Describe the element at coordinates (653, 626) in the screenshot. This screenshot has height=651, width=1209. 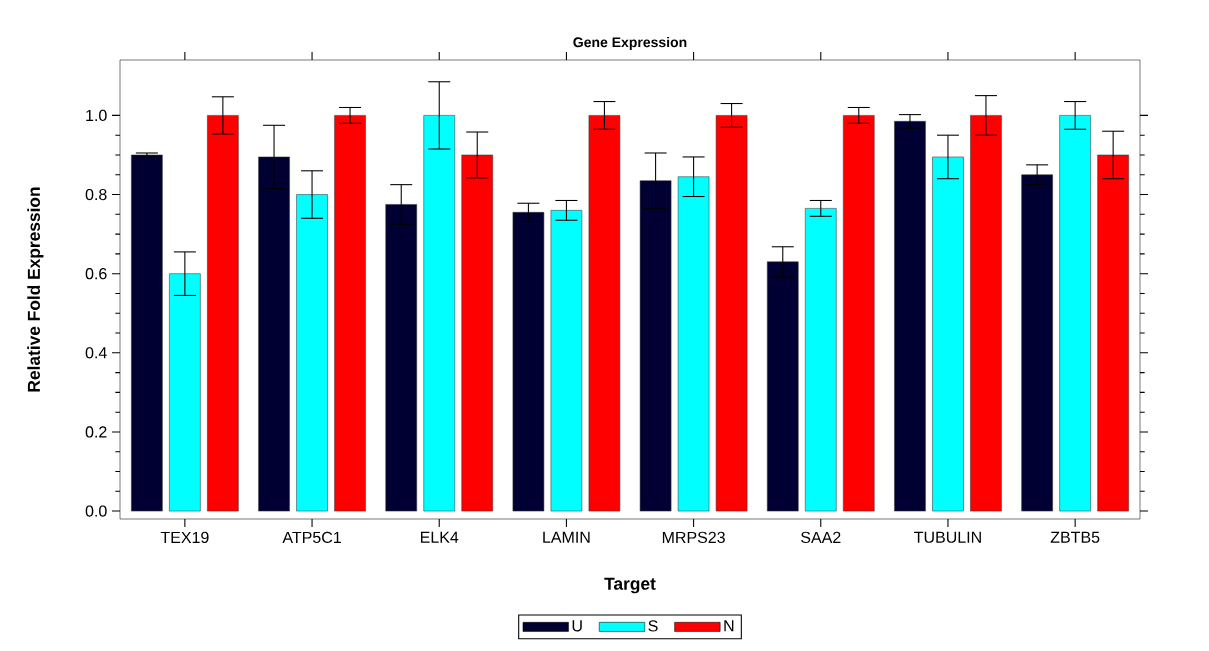
I see `legend-label: S` at that location.